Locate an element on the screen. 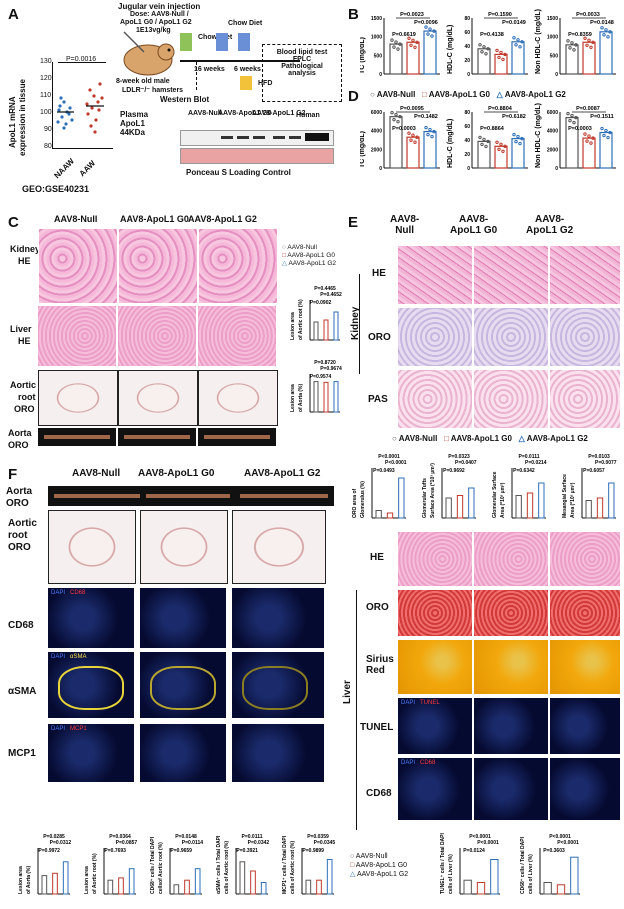 The width and height of the screenshot is (624, 909). f-aorta-g0 is located at coordinates (188, 496).